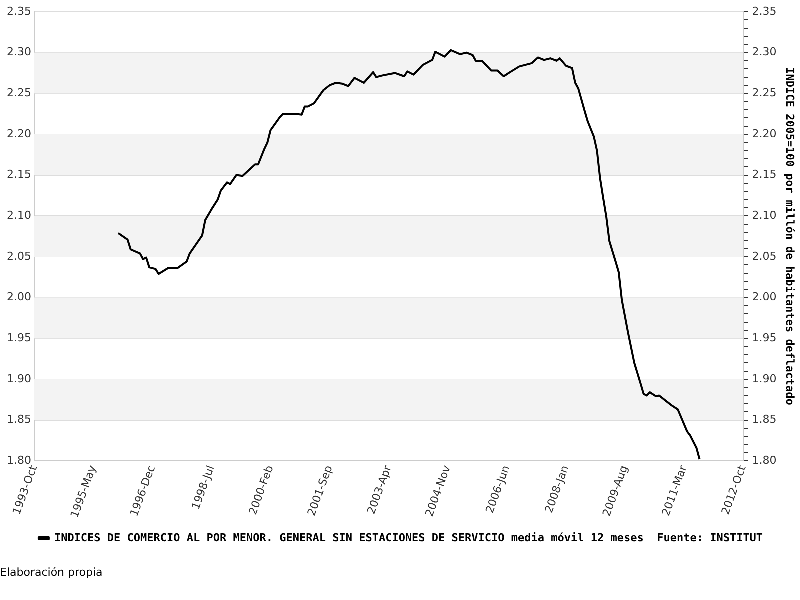 This screenshot has width=800, height=600. I want to click on y2-tick-label: 2.30, so click(764, 52).